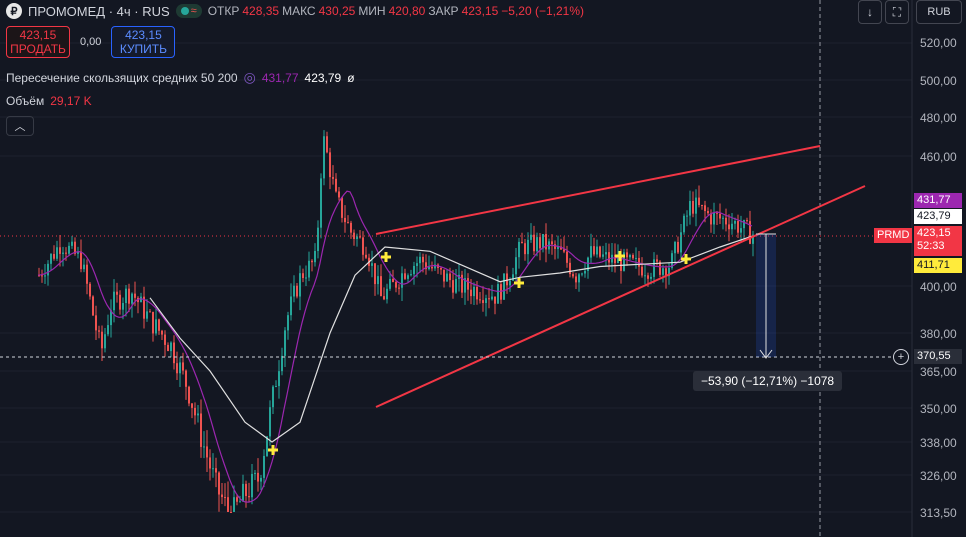 This screenshot has width=966, height=537. I want to click on market-status-pill: ≈, so click(188, 11).